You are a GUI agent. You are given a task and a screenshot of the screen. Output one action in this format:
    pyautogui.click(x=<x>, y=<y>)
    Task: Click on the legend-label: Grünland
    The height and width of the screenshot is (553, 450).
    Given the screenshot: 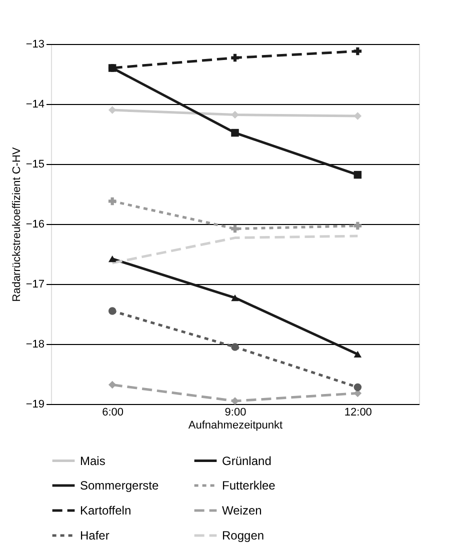 What is the action you would take?
    pyautogui.click(x=247, y=461)
    